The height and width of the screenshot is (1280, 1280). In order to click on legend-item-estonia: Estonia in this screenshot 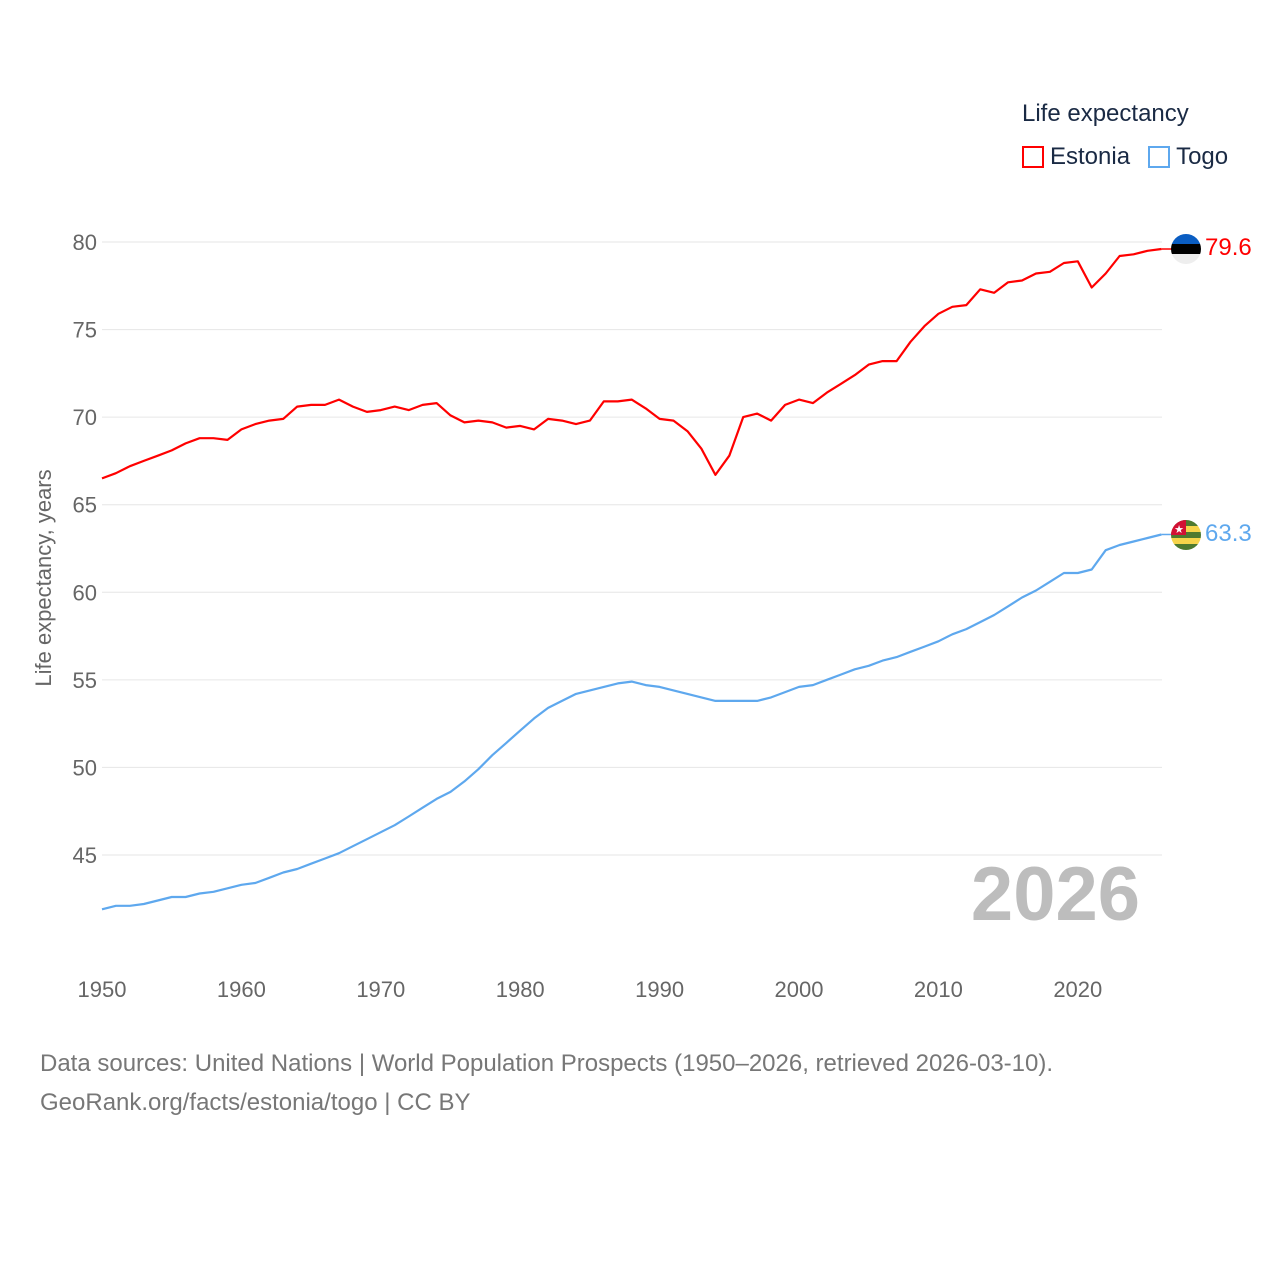, I will do `click(1076, 157)`.